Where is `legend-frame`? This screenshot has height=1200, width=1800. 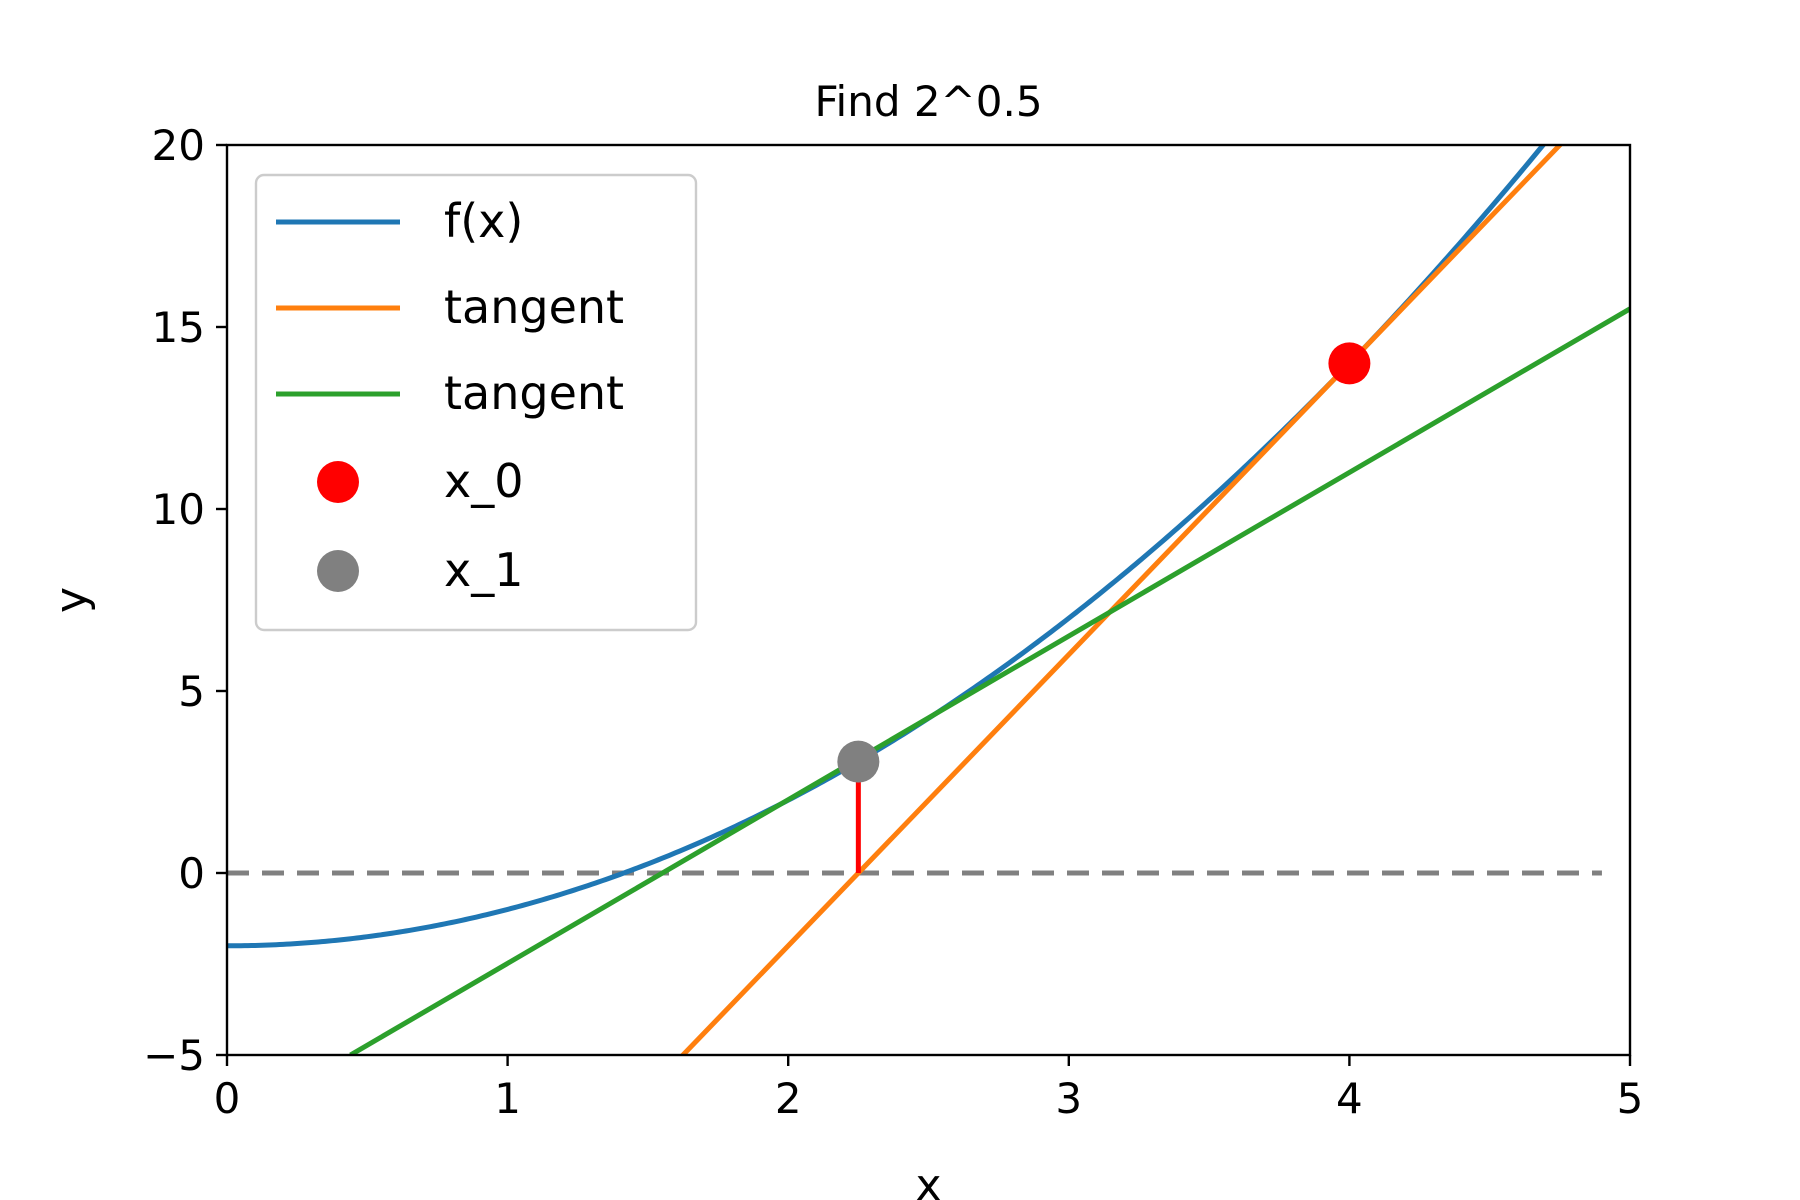 legend-frame is located at coordinates (476, 402).